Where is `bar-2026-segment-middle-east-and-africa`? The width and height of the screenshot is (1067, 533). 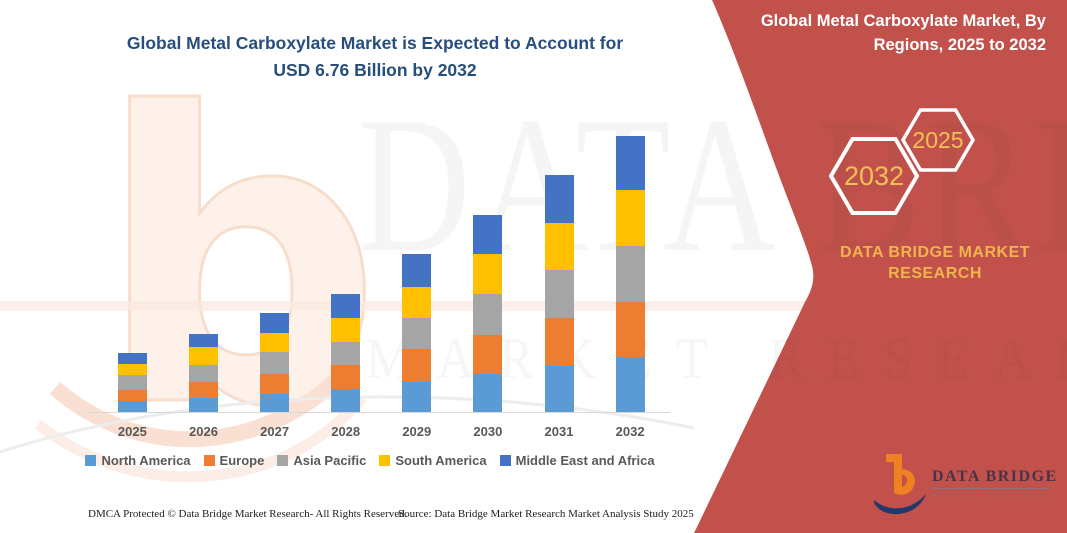 bar-2026-segment-middle-east-and-africa is located at coordinates (203, 340).